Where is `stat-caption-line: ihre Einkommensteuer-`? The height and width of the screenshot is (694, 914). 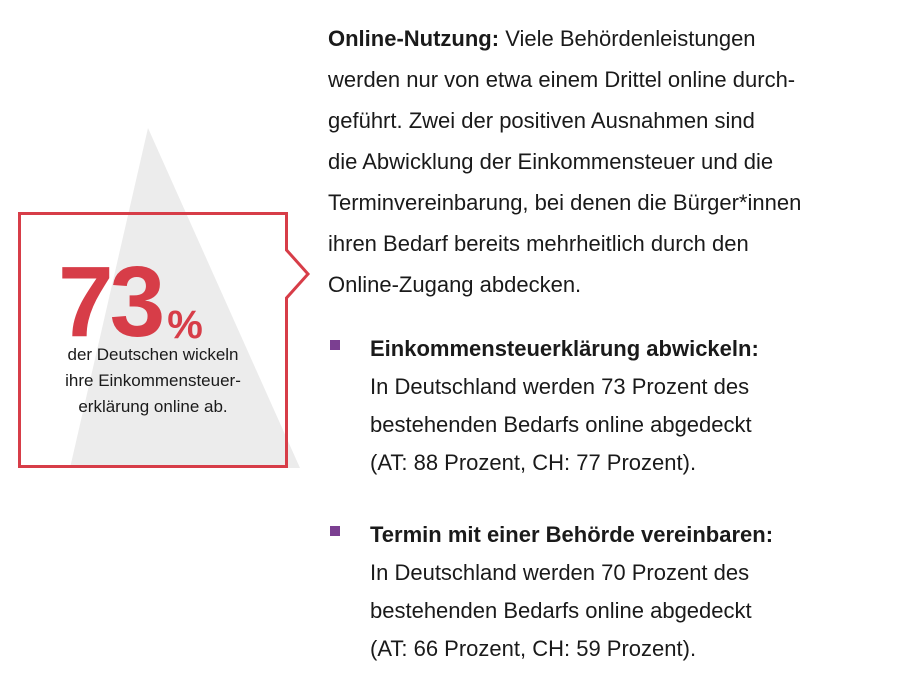
stat-caption-line: ihre Einkommensteuer- is located at coordinates (153, 380).